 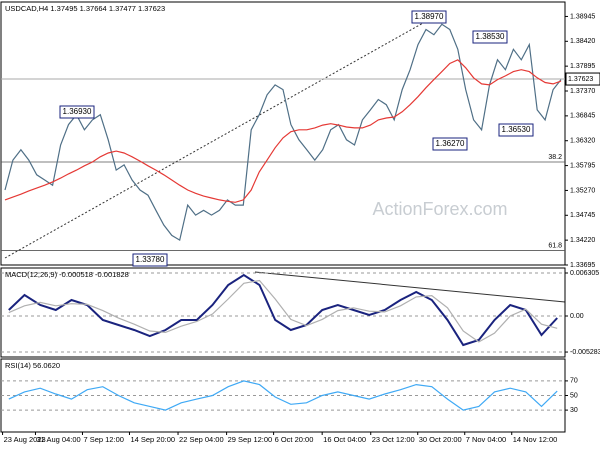 I want to click on y-tick-label: 1.37895, so click(x=582, y=66).